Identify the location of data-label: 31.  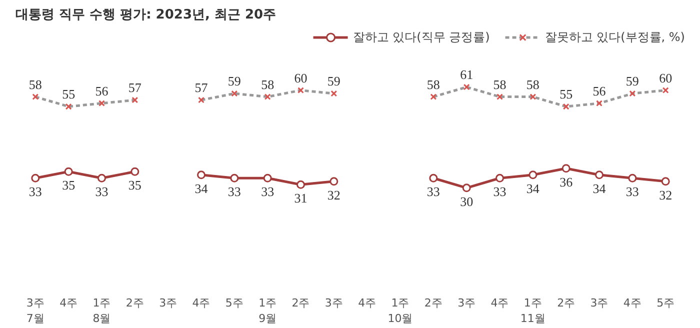
(301, 198).